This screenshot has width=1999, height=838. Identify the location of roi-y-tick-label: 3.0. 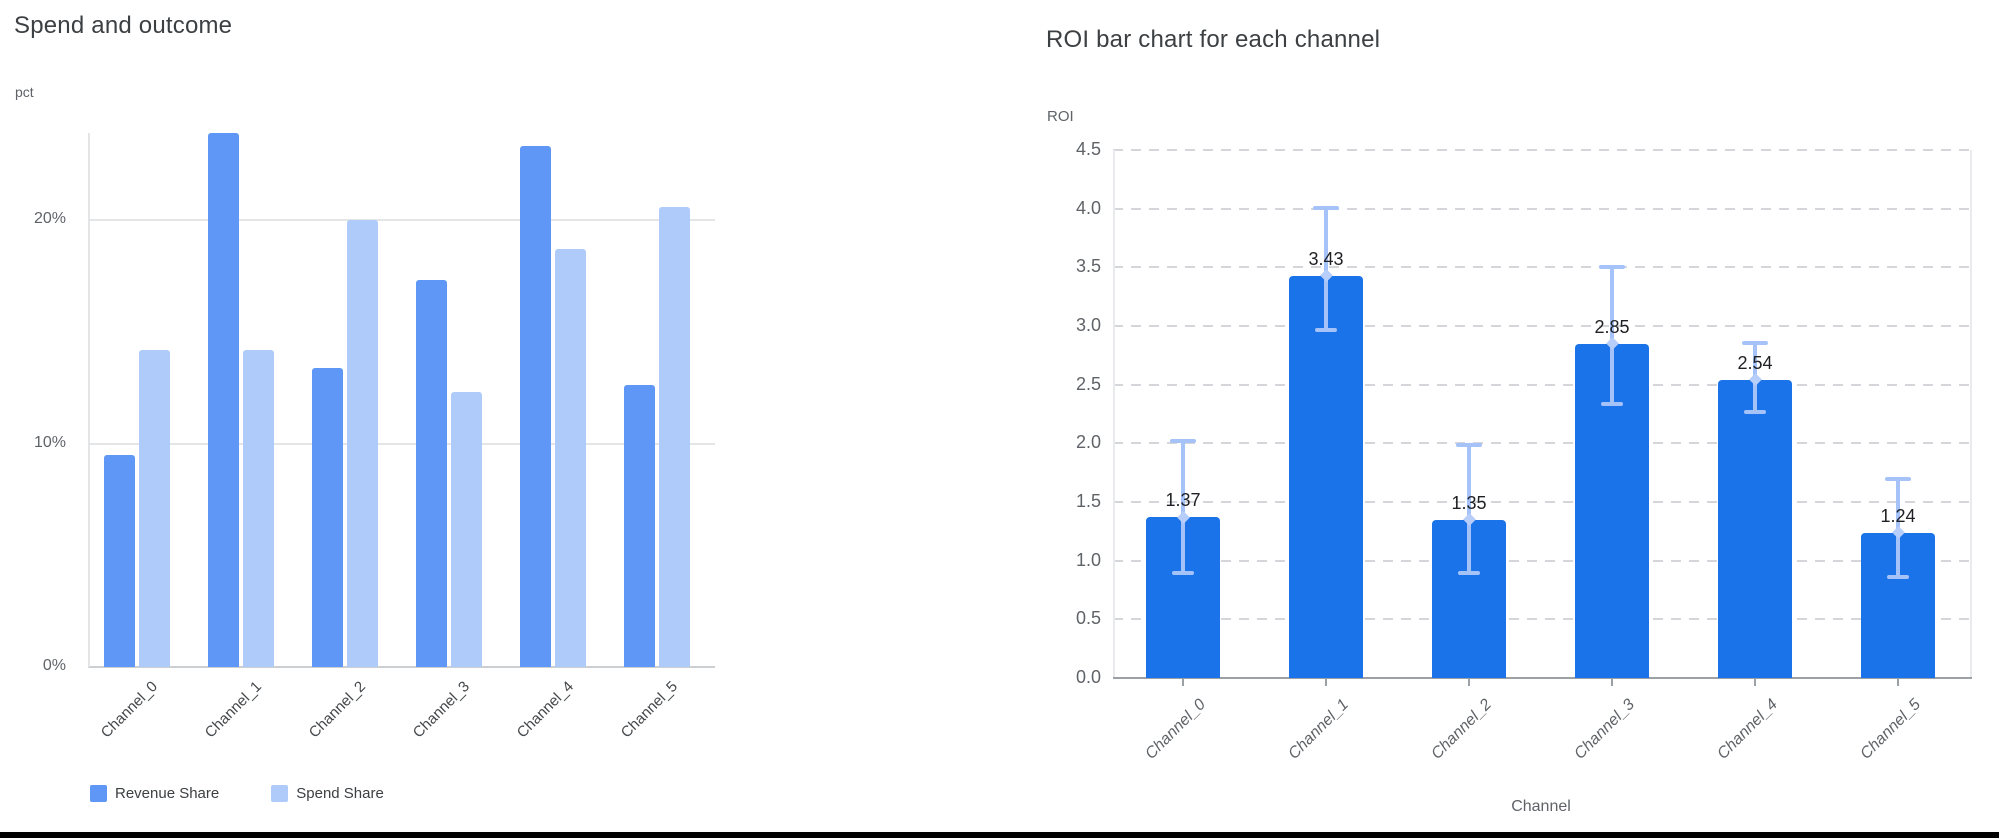
(1088, 325).